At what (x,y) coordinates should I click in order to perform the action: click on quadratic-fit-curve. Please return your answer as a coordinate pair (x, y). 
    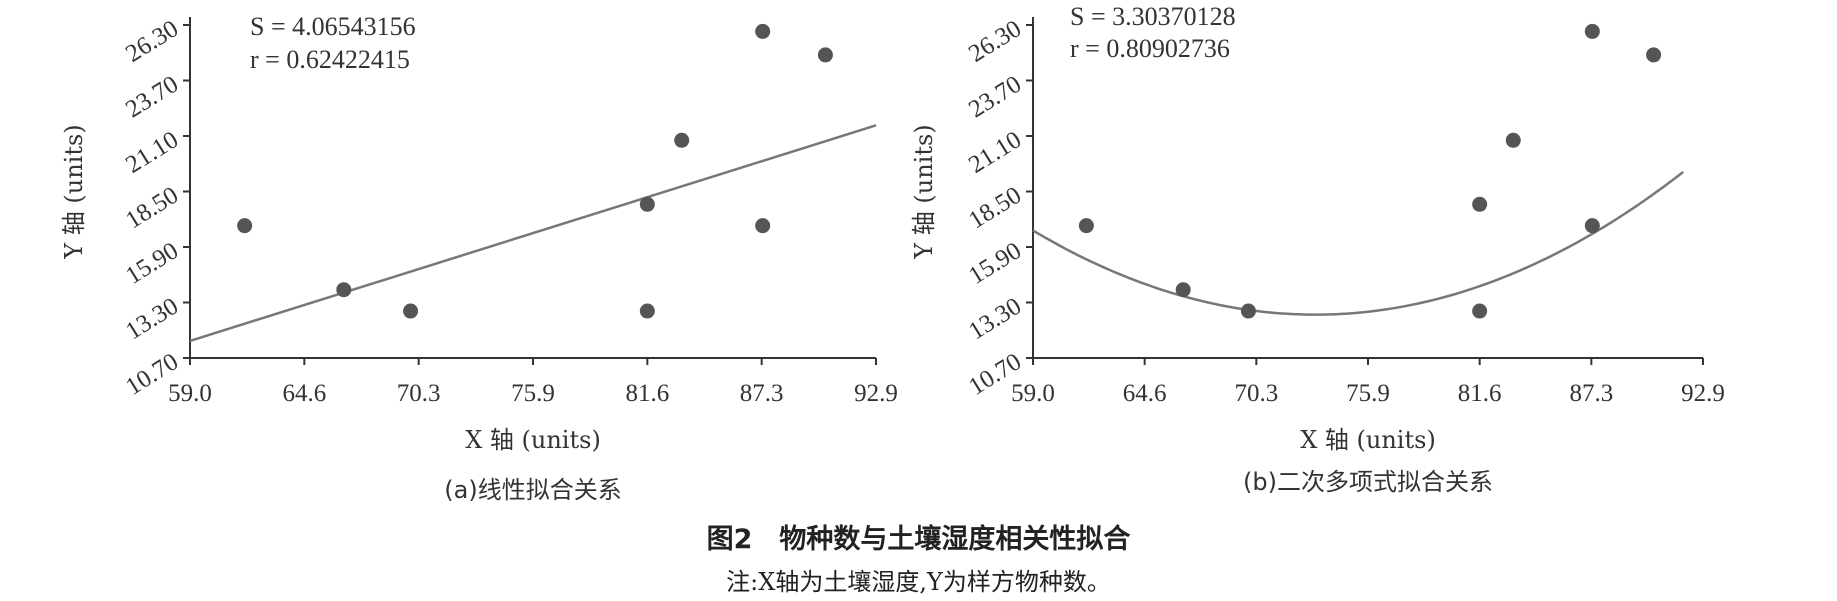
    Looking at the image, I should click on (1358, 243).